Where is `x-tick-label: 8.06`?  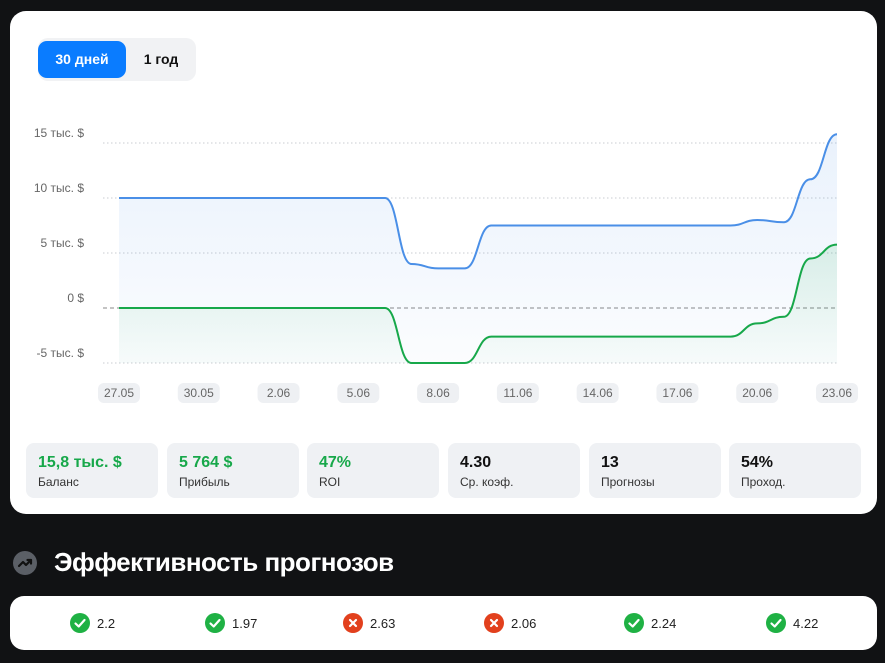 x-tick-label: 8.06 is located at coordinates (438, 393).